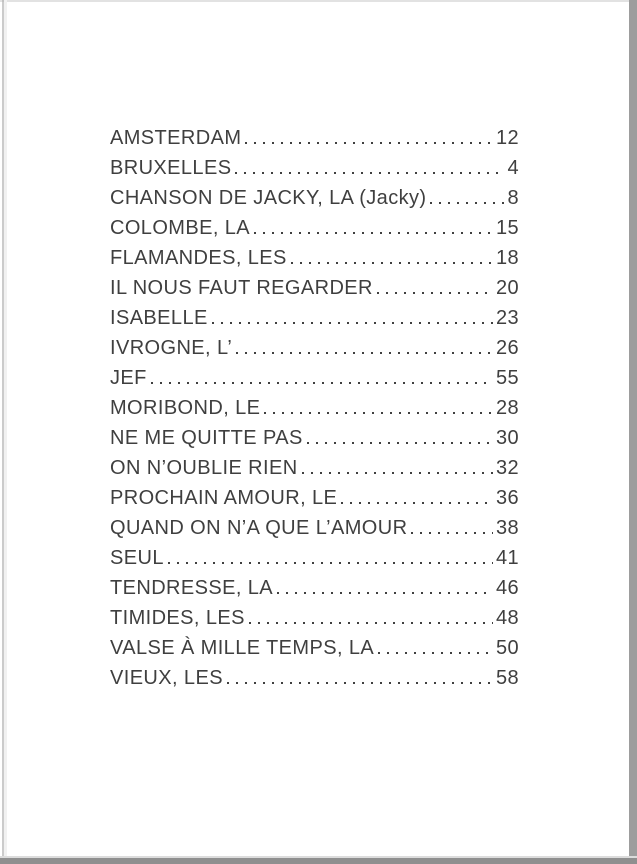  I want to click on toc-entry: IL NOUS FAUT REGARDER 20, so click(314, 288).